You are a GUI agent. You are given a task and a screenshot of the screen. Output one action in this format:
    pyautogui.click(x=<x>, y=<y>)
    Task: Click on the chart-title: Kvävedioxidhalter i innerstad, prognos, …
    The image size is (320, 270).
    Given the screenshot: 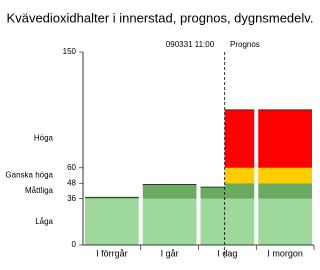 What is the action you would take?
    pyautogui.click(x=160, y=17)
    